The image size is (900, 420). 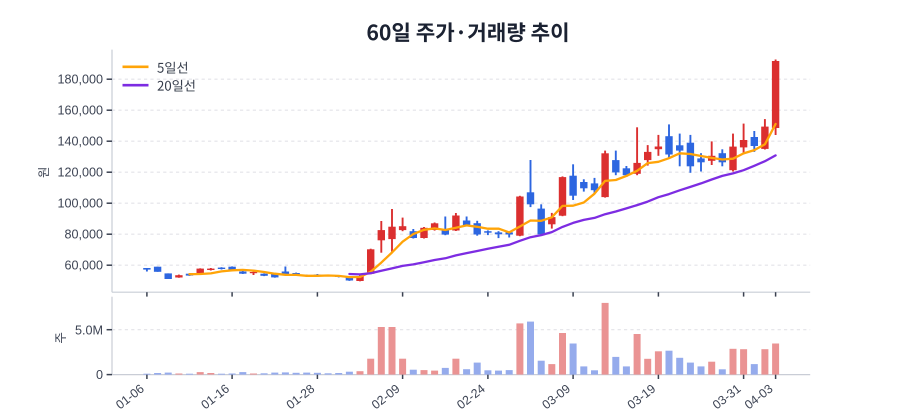 What do you see at coordinates (80, 80) in the screenshot?
I see `svg-text: 180,000` at bounding box center [80, 80].